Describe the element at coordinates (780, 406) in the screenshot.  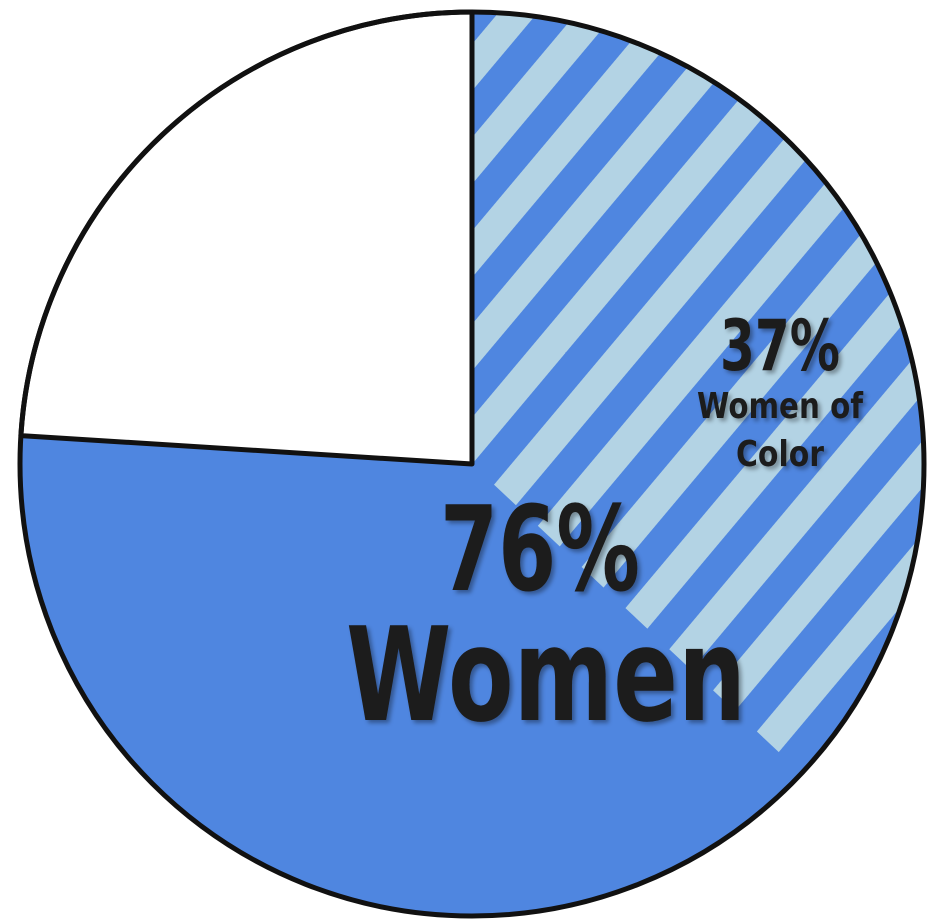
I see `woc-line1-label: Women of` at that location.